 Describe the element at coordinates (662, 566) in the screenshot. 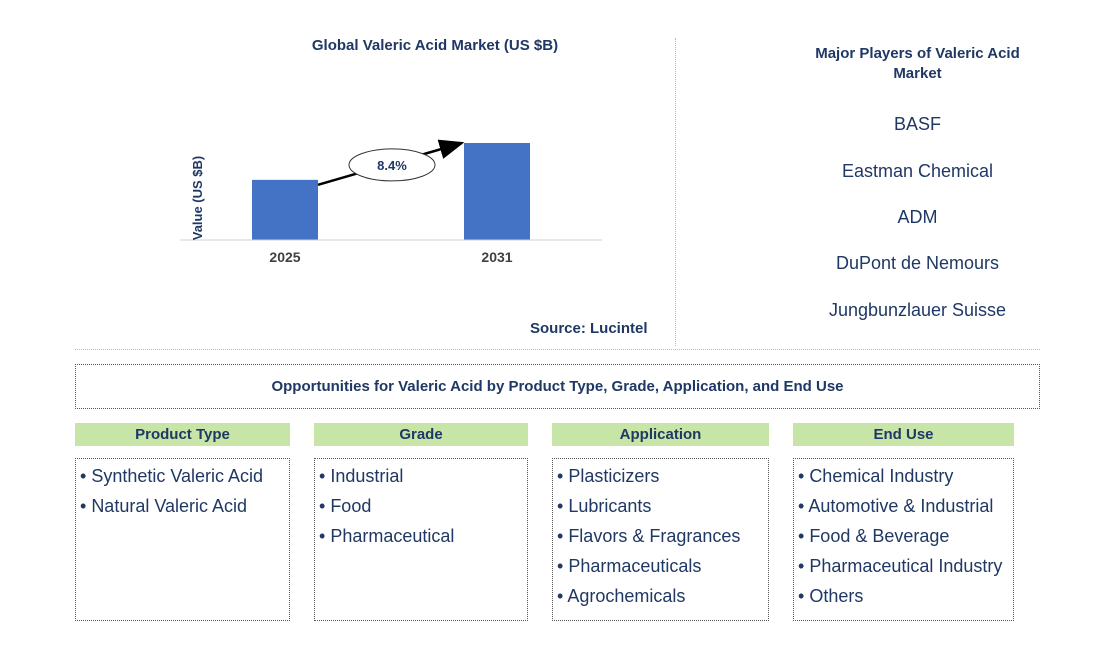

I see `list-item: Pharmaceuticals` at that location.